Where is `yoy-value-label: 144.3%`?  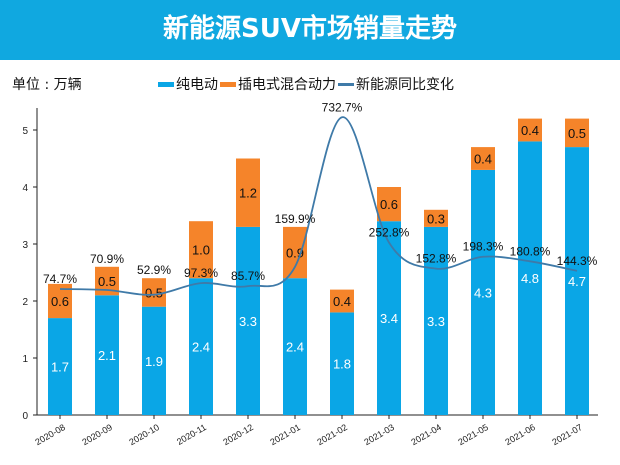 yoy-value-label: 144.3% is located at coordinates (577, 261).